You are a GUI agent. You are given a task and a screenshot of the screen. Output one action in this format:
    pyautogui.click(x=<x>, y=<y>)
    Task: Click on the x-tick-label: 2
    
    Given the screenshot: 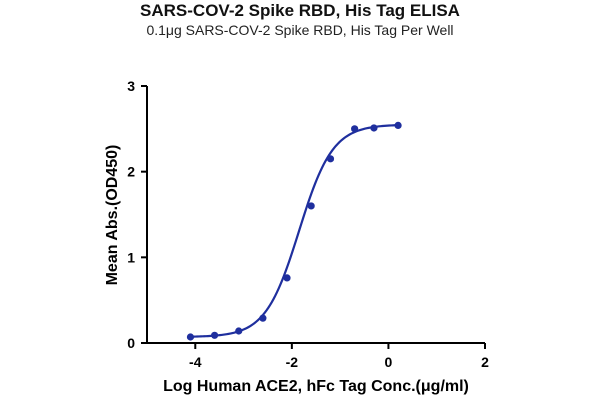 What is the action you would take?
    pyautogui.click(x=485, y=362)
    